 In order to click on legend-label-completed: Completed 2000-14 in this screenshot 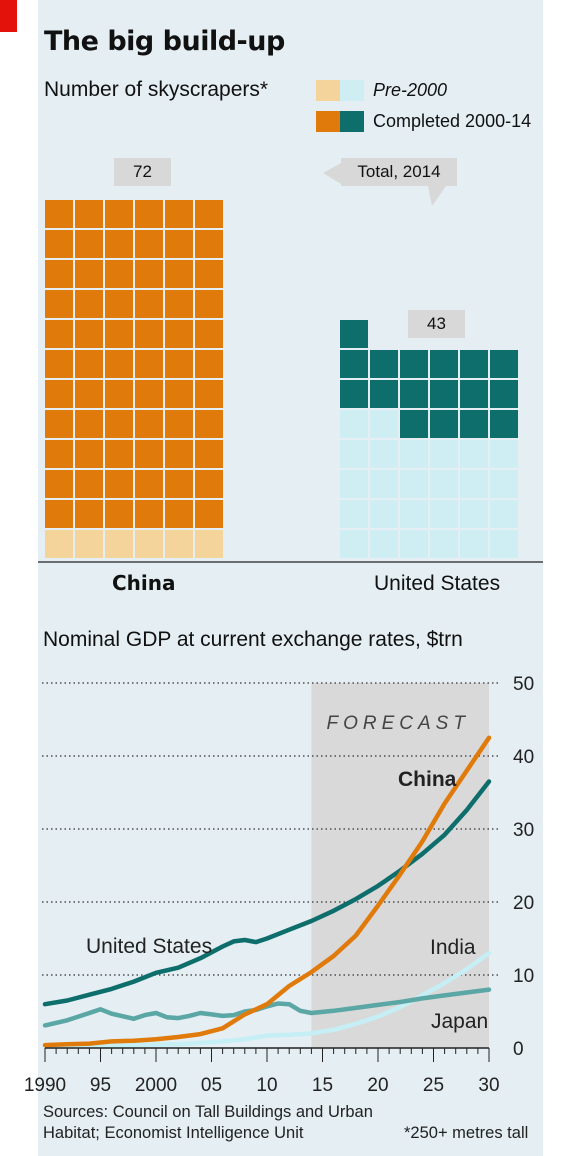, I will do `click(452, 121)`.